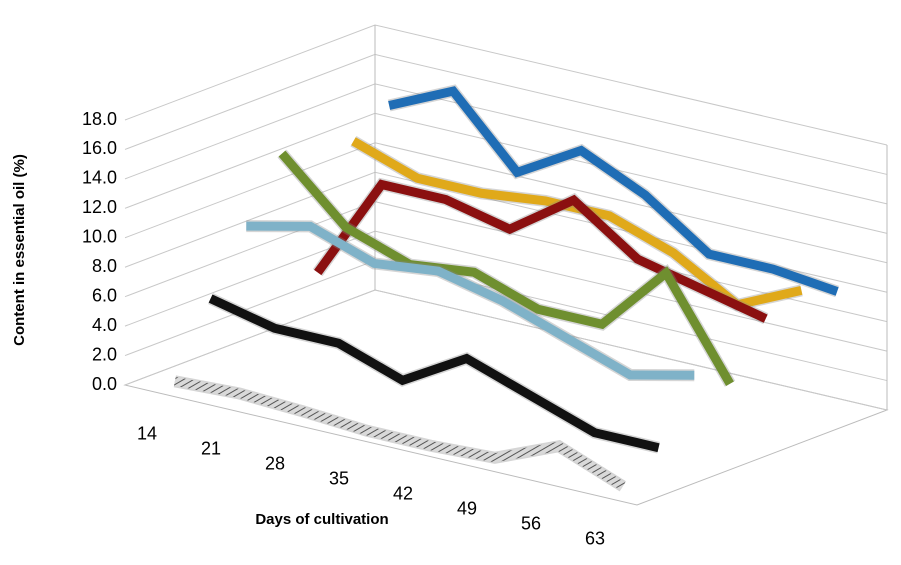 The image size is (901, 565). Describe the element at coordinates (99, 207) in the screenshot. I see `y-tick-label: 12.0` at that location.